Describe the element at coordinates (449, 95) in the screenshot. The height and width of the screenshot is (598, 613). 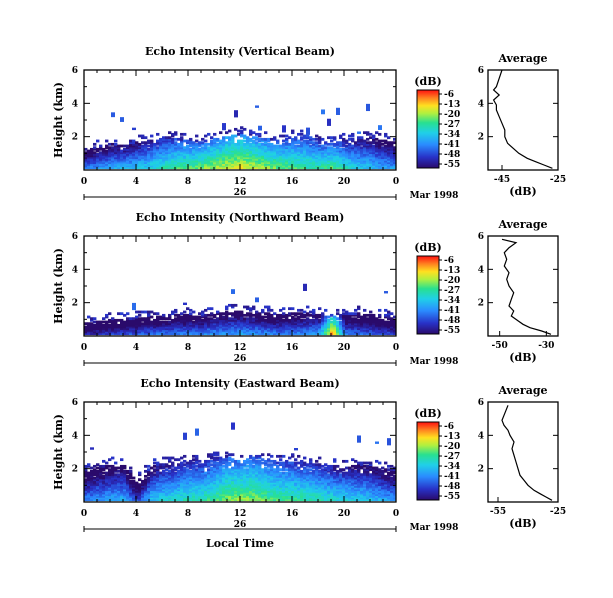
I see `colorbar-tick-label: -6` at that location.